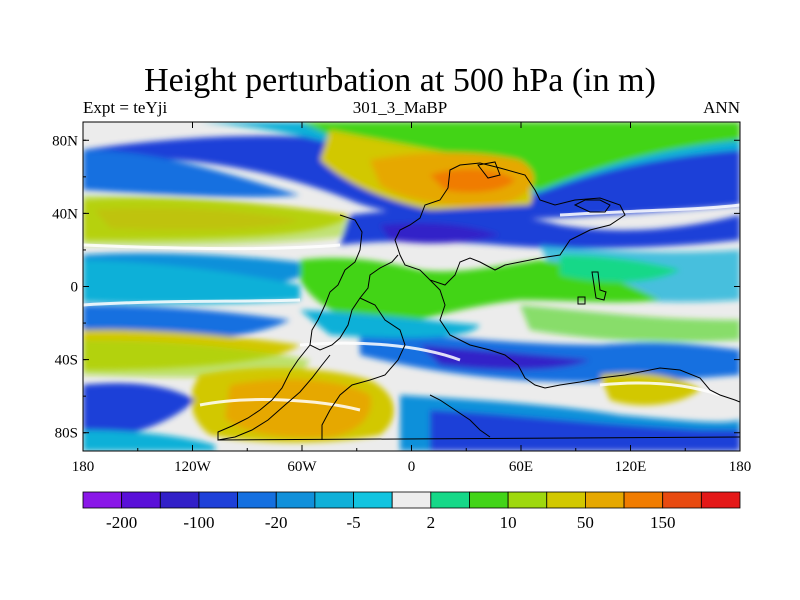 This screenshot has height=600, width=800. What do you see at coordinates (505, 357) in the screenshot?
I see `band-navy-south-mid` at bounding box center [505, 357].